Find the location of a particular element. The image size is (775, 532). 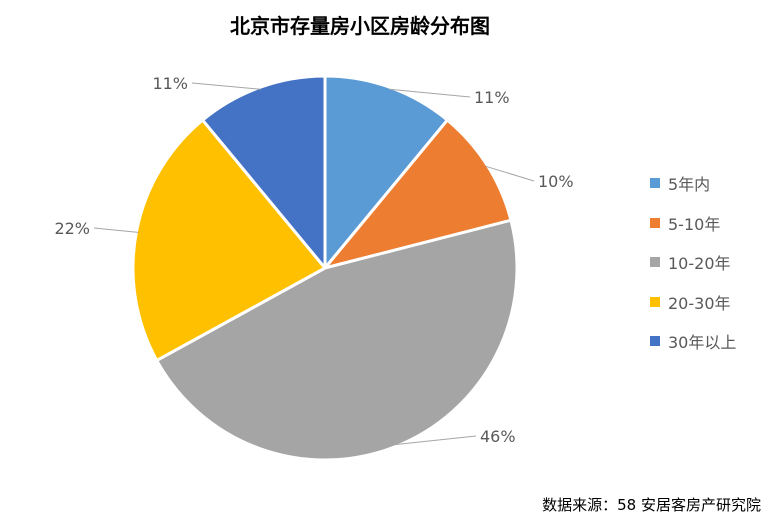

data-label: 10% is located at coordinates (556, 181).